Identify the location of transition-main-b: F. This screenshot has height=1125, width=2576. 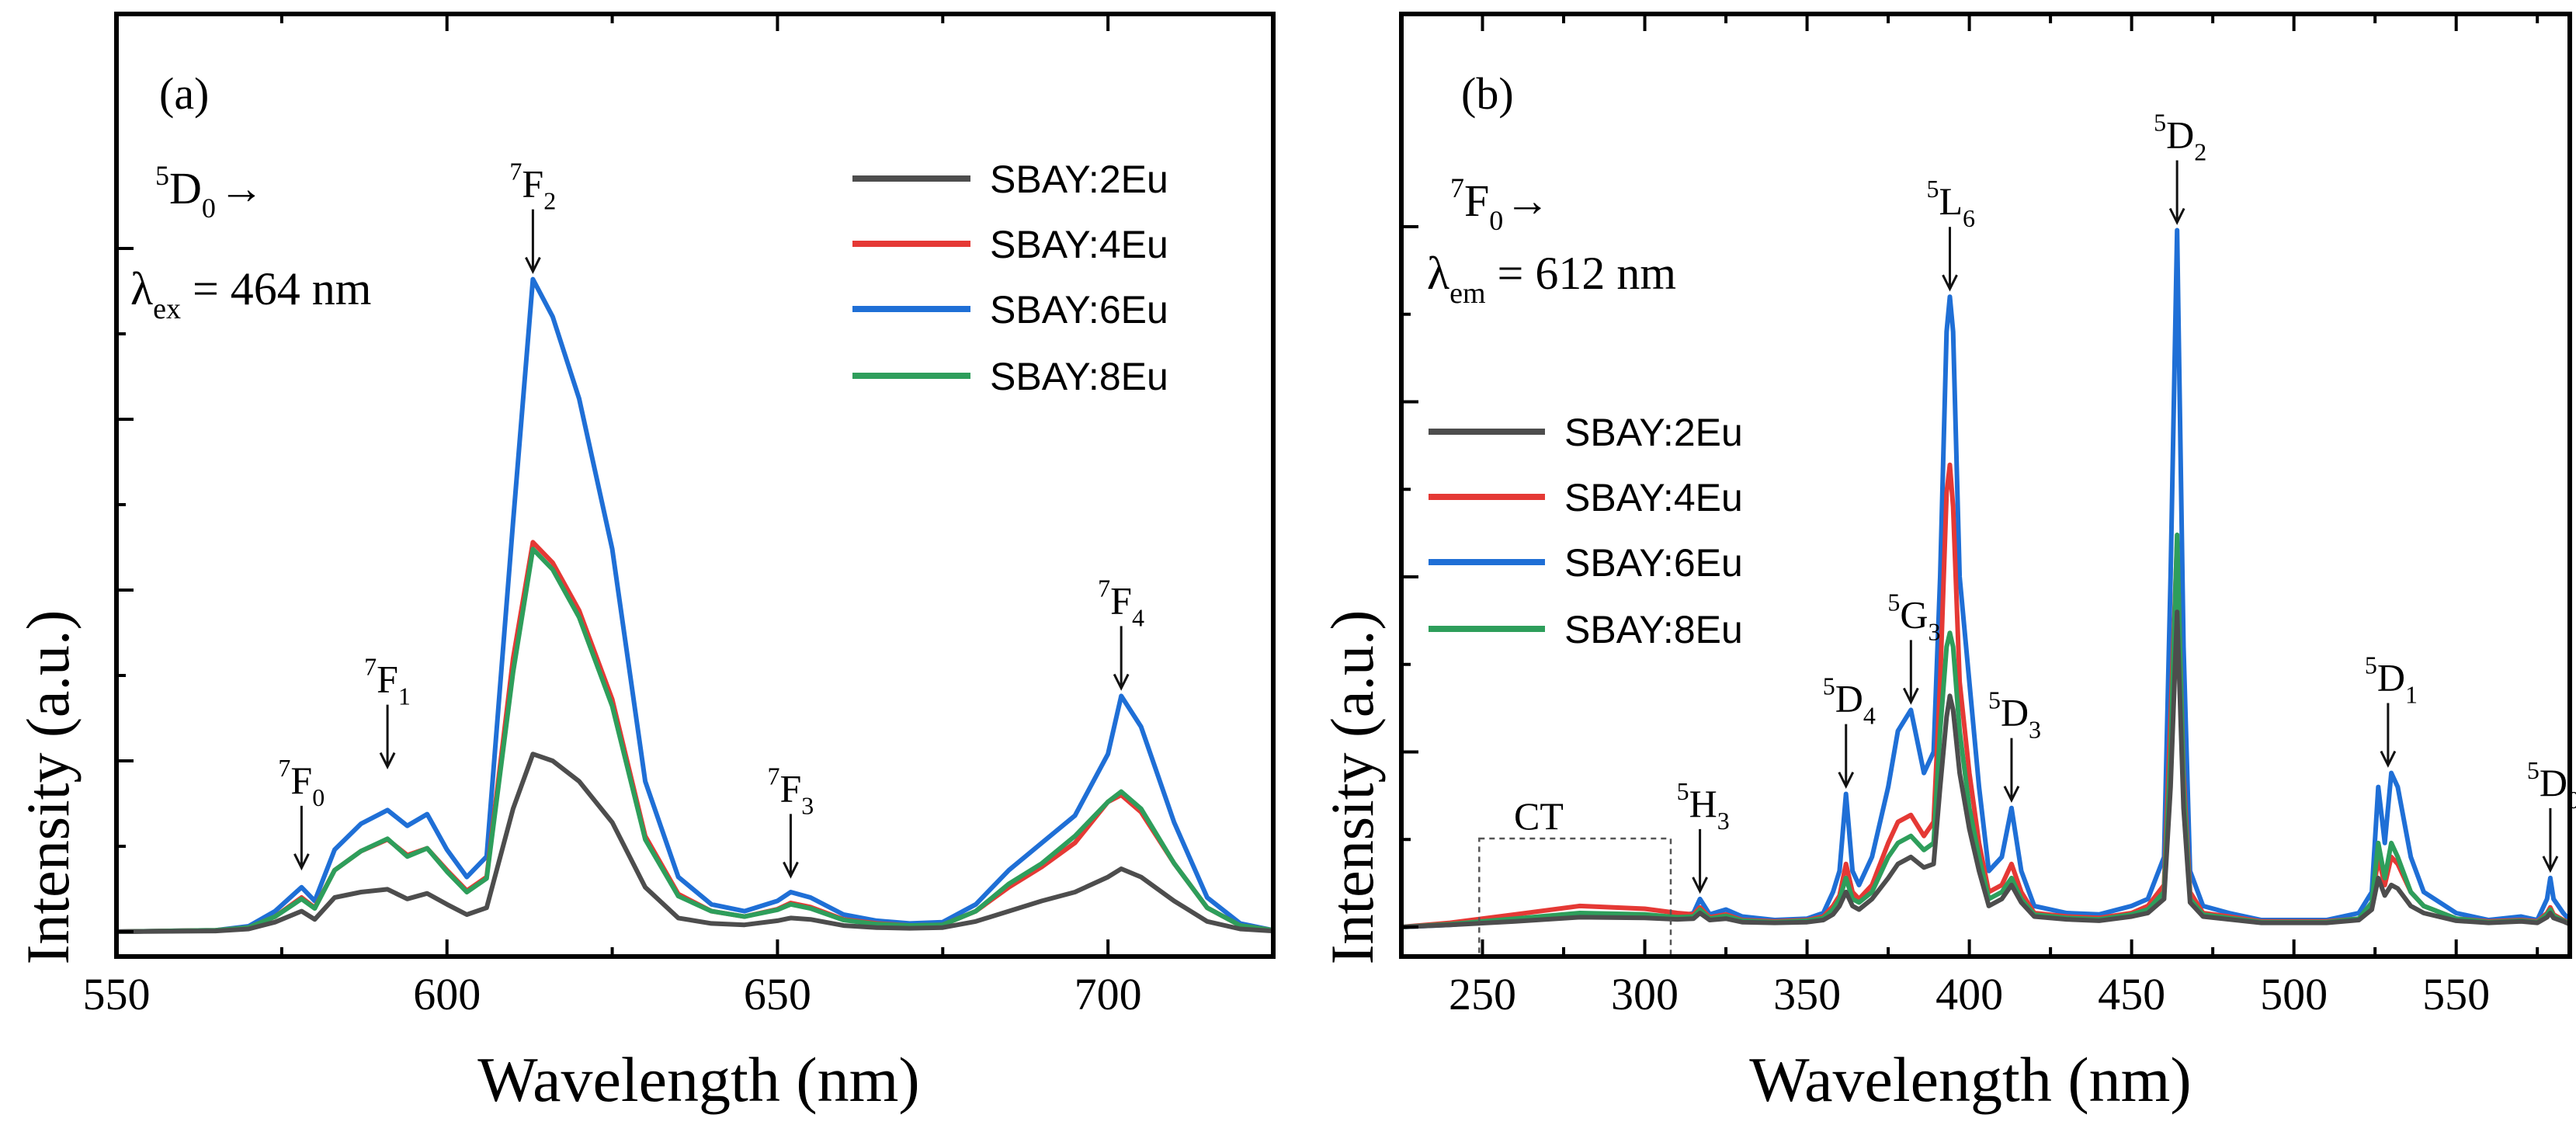
(1476, 201).